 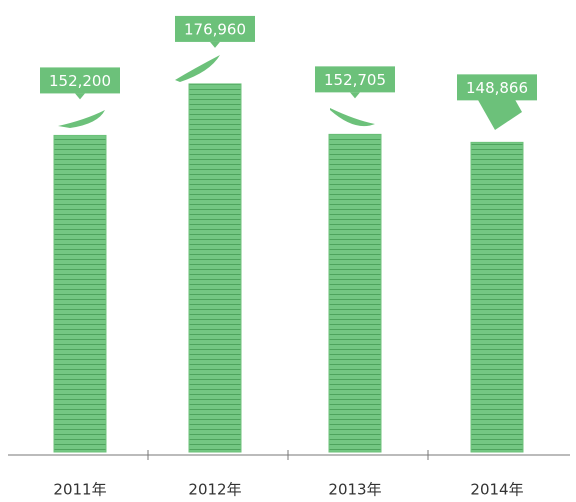 I want to click on value-label: 152,705, so click(x=355, y=80).